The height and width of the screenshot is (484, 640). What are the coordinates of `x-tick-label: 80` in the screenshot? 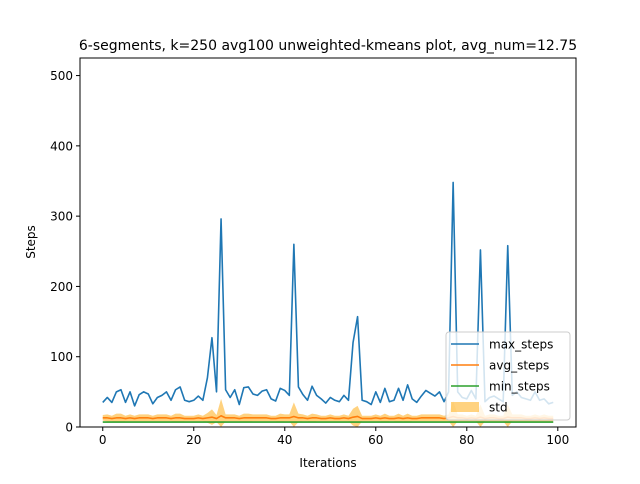 It's located at (466, 440).